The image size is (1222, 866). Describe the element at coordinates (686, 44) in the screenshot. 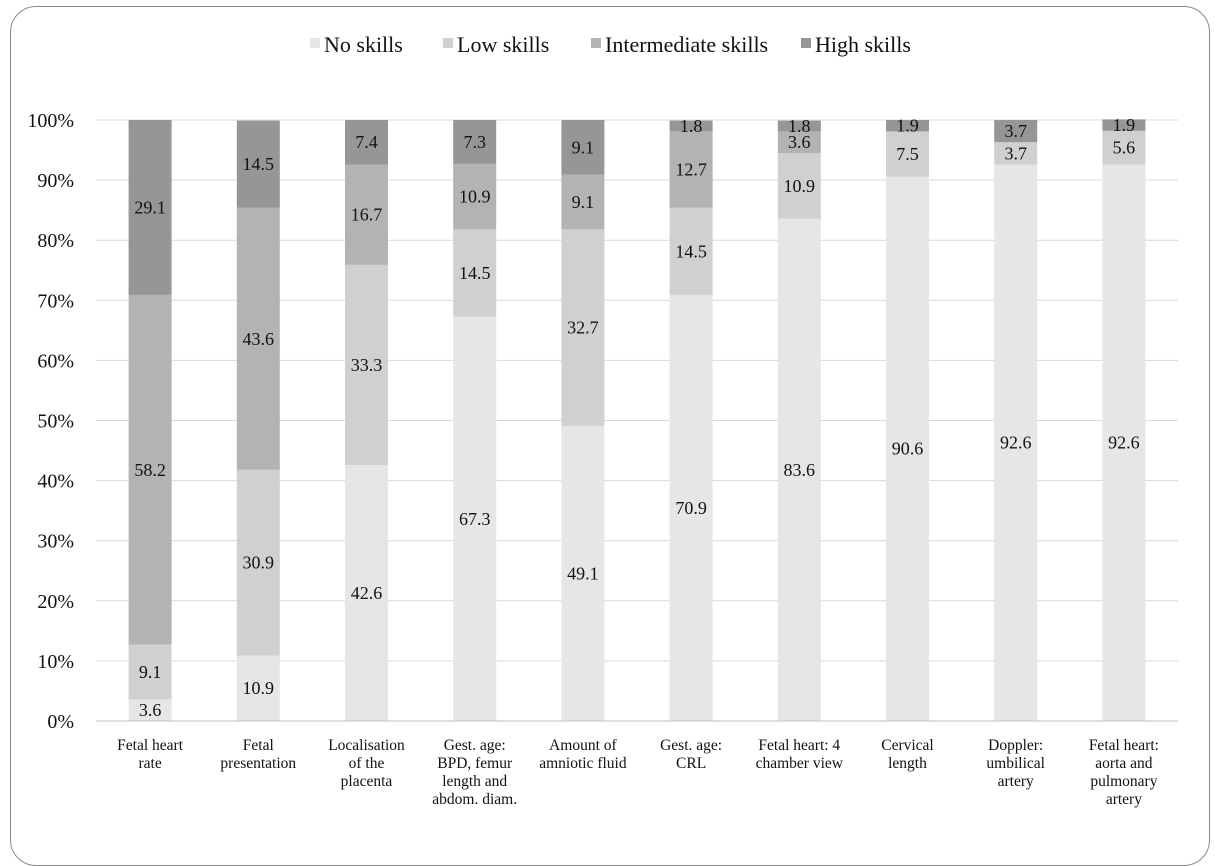

I see `legend-label: Intermediate skills` at that location.